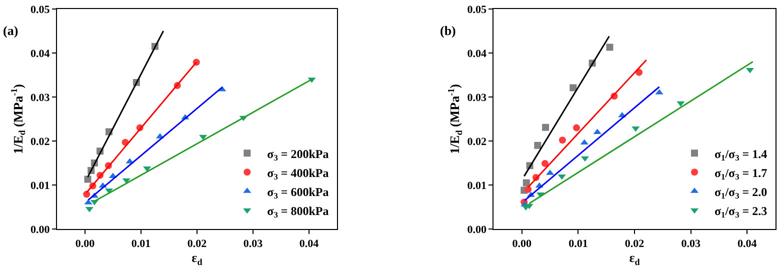  I want to click on text: (b), so click(448, 30).